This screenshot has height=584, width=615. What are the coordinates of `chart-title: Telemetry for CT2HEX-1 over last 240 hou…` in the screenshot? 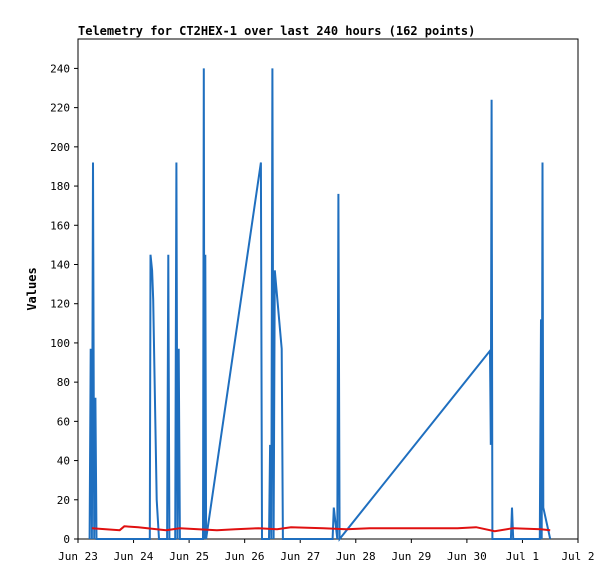 It's located at (276, 31).